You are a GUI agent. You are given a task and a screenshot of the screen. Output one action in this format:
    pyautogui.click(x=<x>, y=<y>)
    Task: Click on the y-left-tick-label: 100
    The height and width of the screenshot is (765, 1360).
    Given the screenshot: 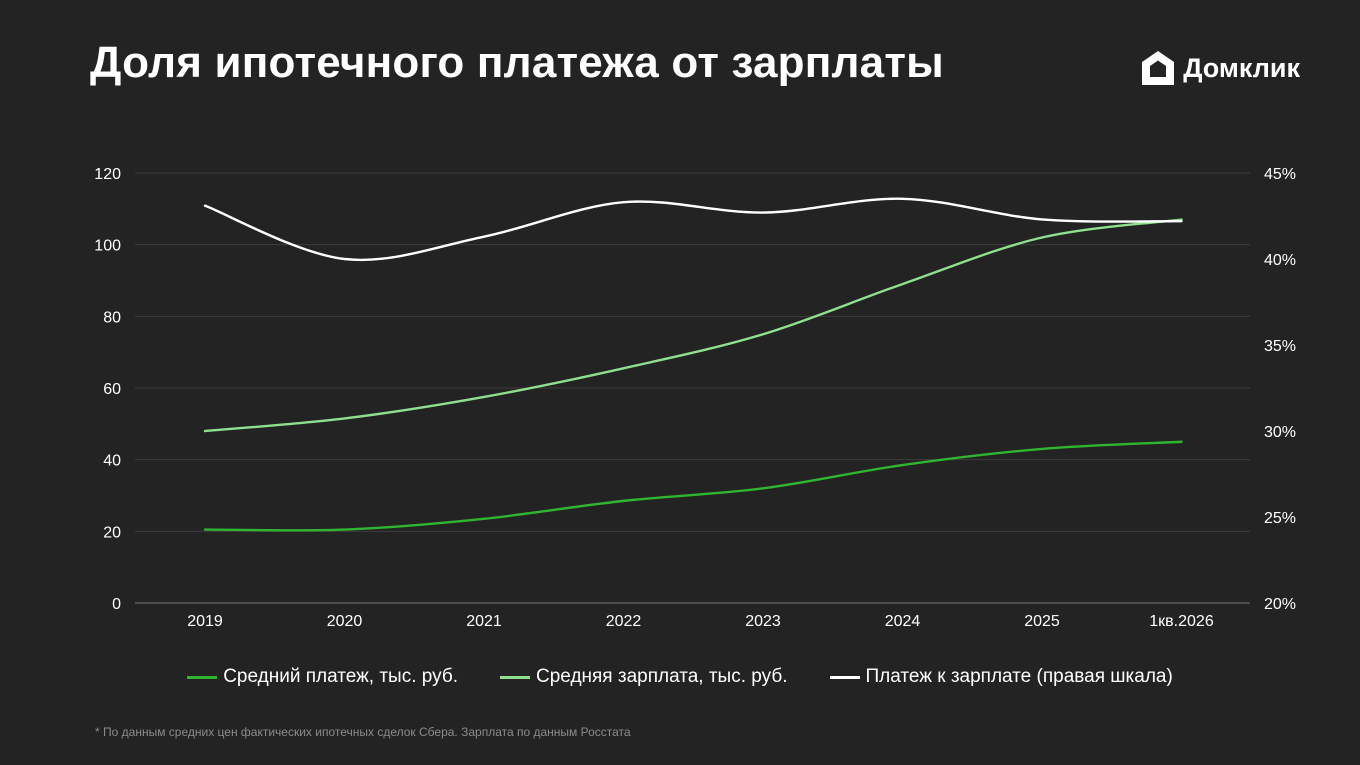 What is the action you would take?
    pyautogui.click(x=107, y=246)
    